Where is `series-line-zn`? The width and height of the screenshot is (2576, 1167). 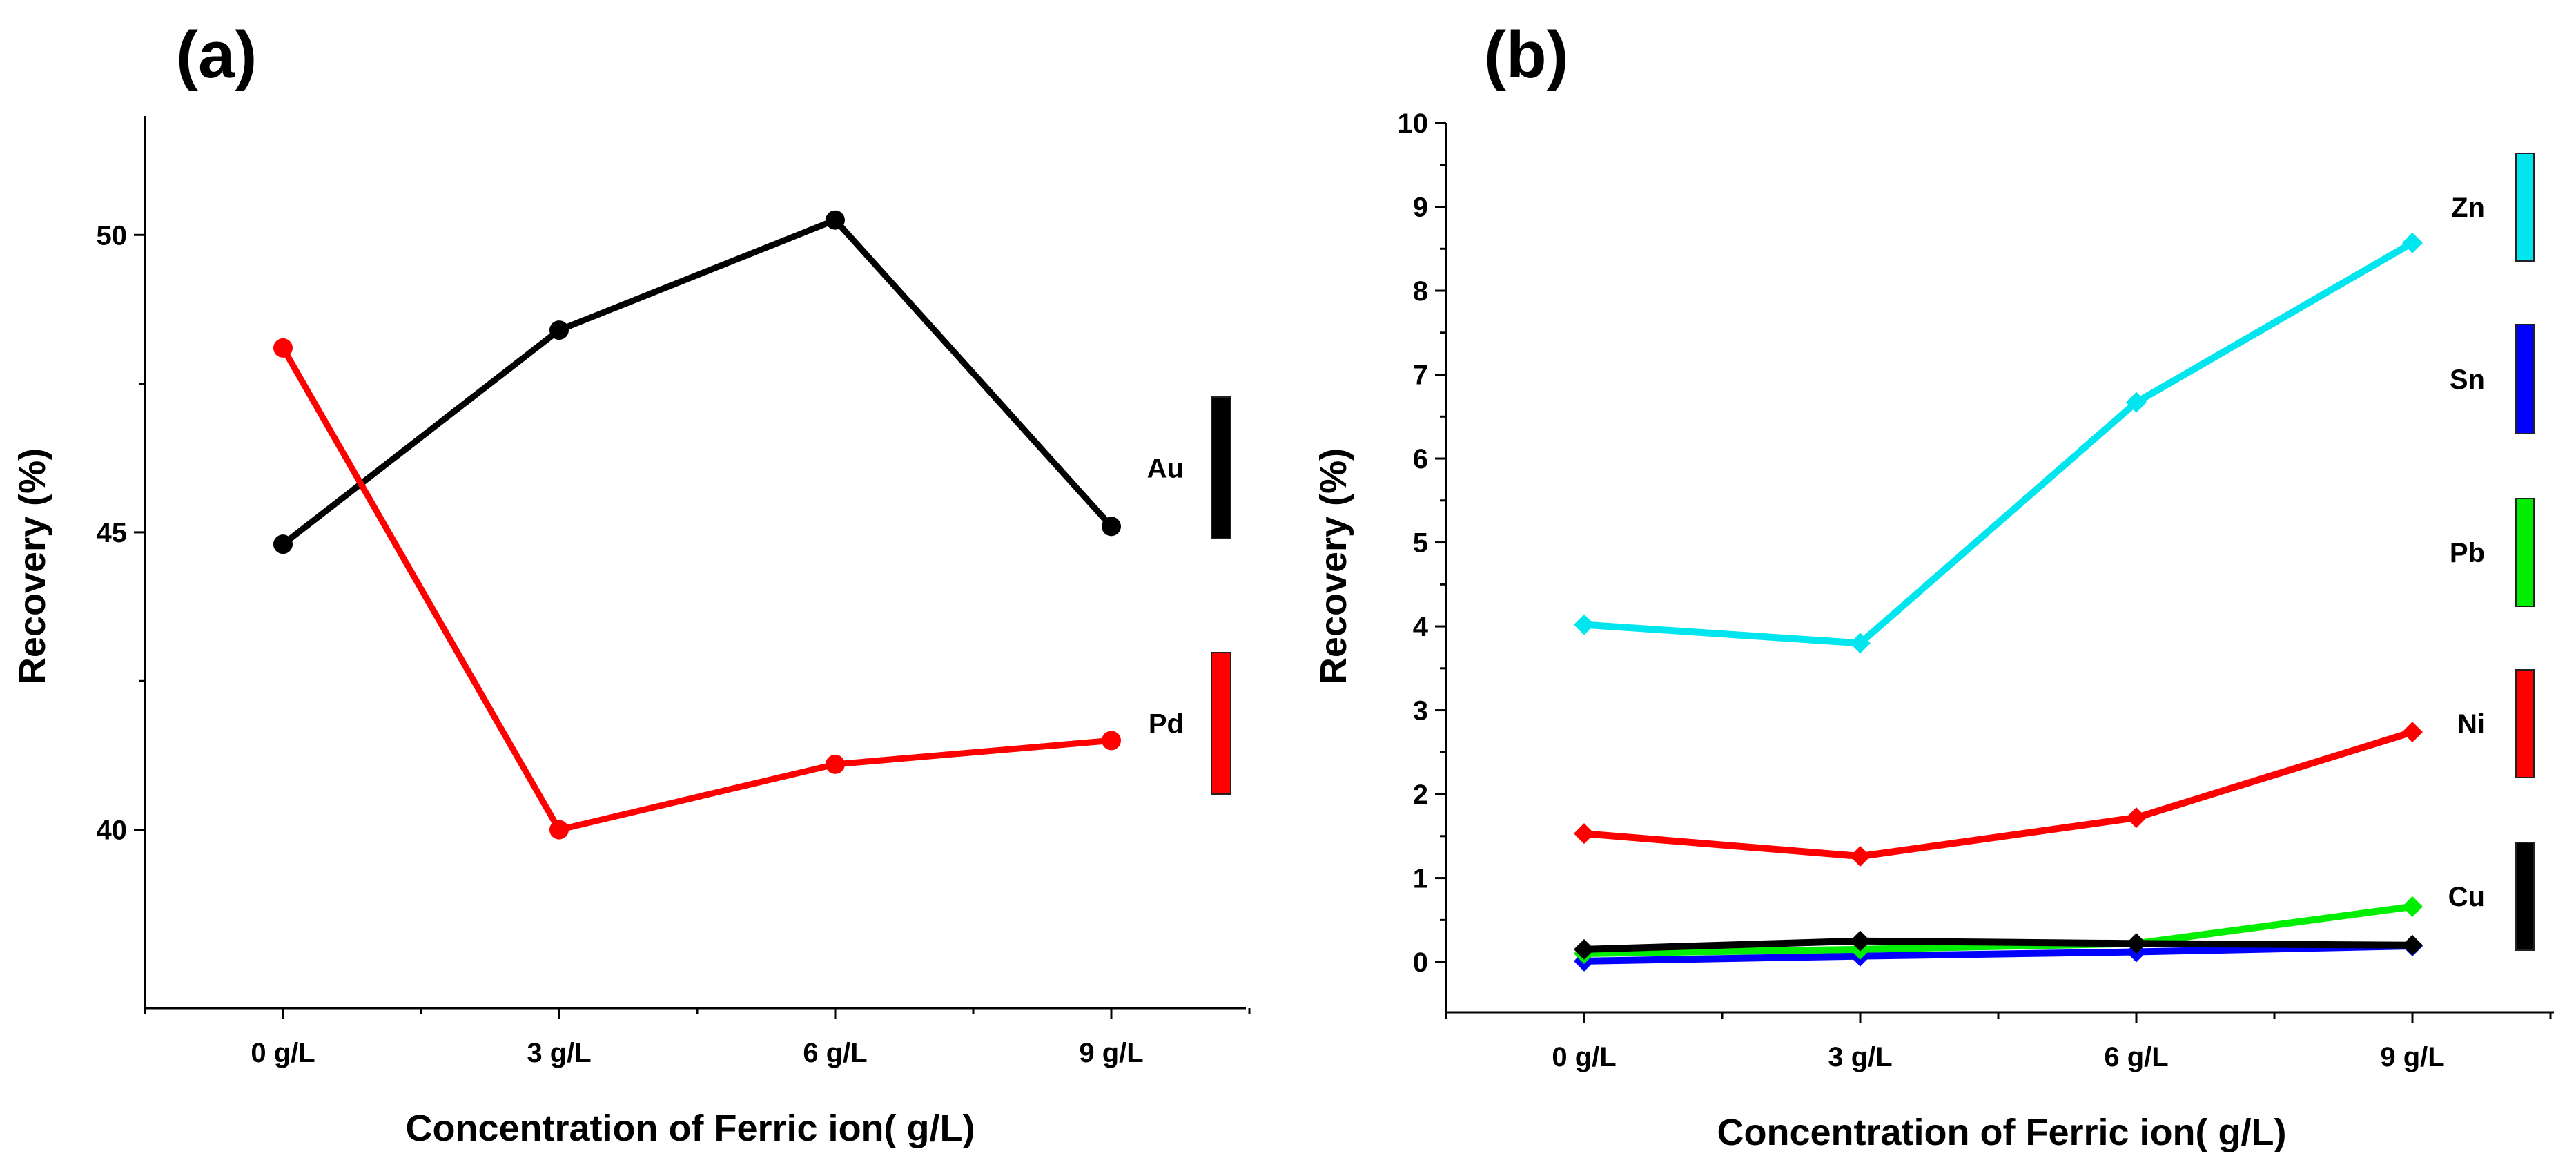
series-line-zn is located at coordinates (1998, 443).